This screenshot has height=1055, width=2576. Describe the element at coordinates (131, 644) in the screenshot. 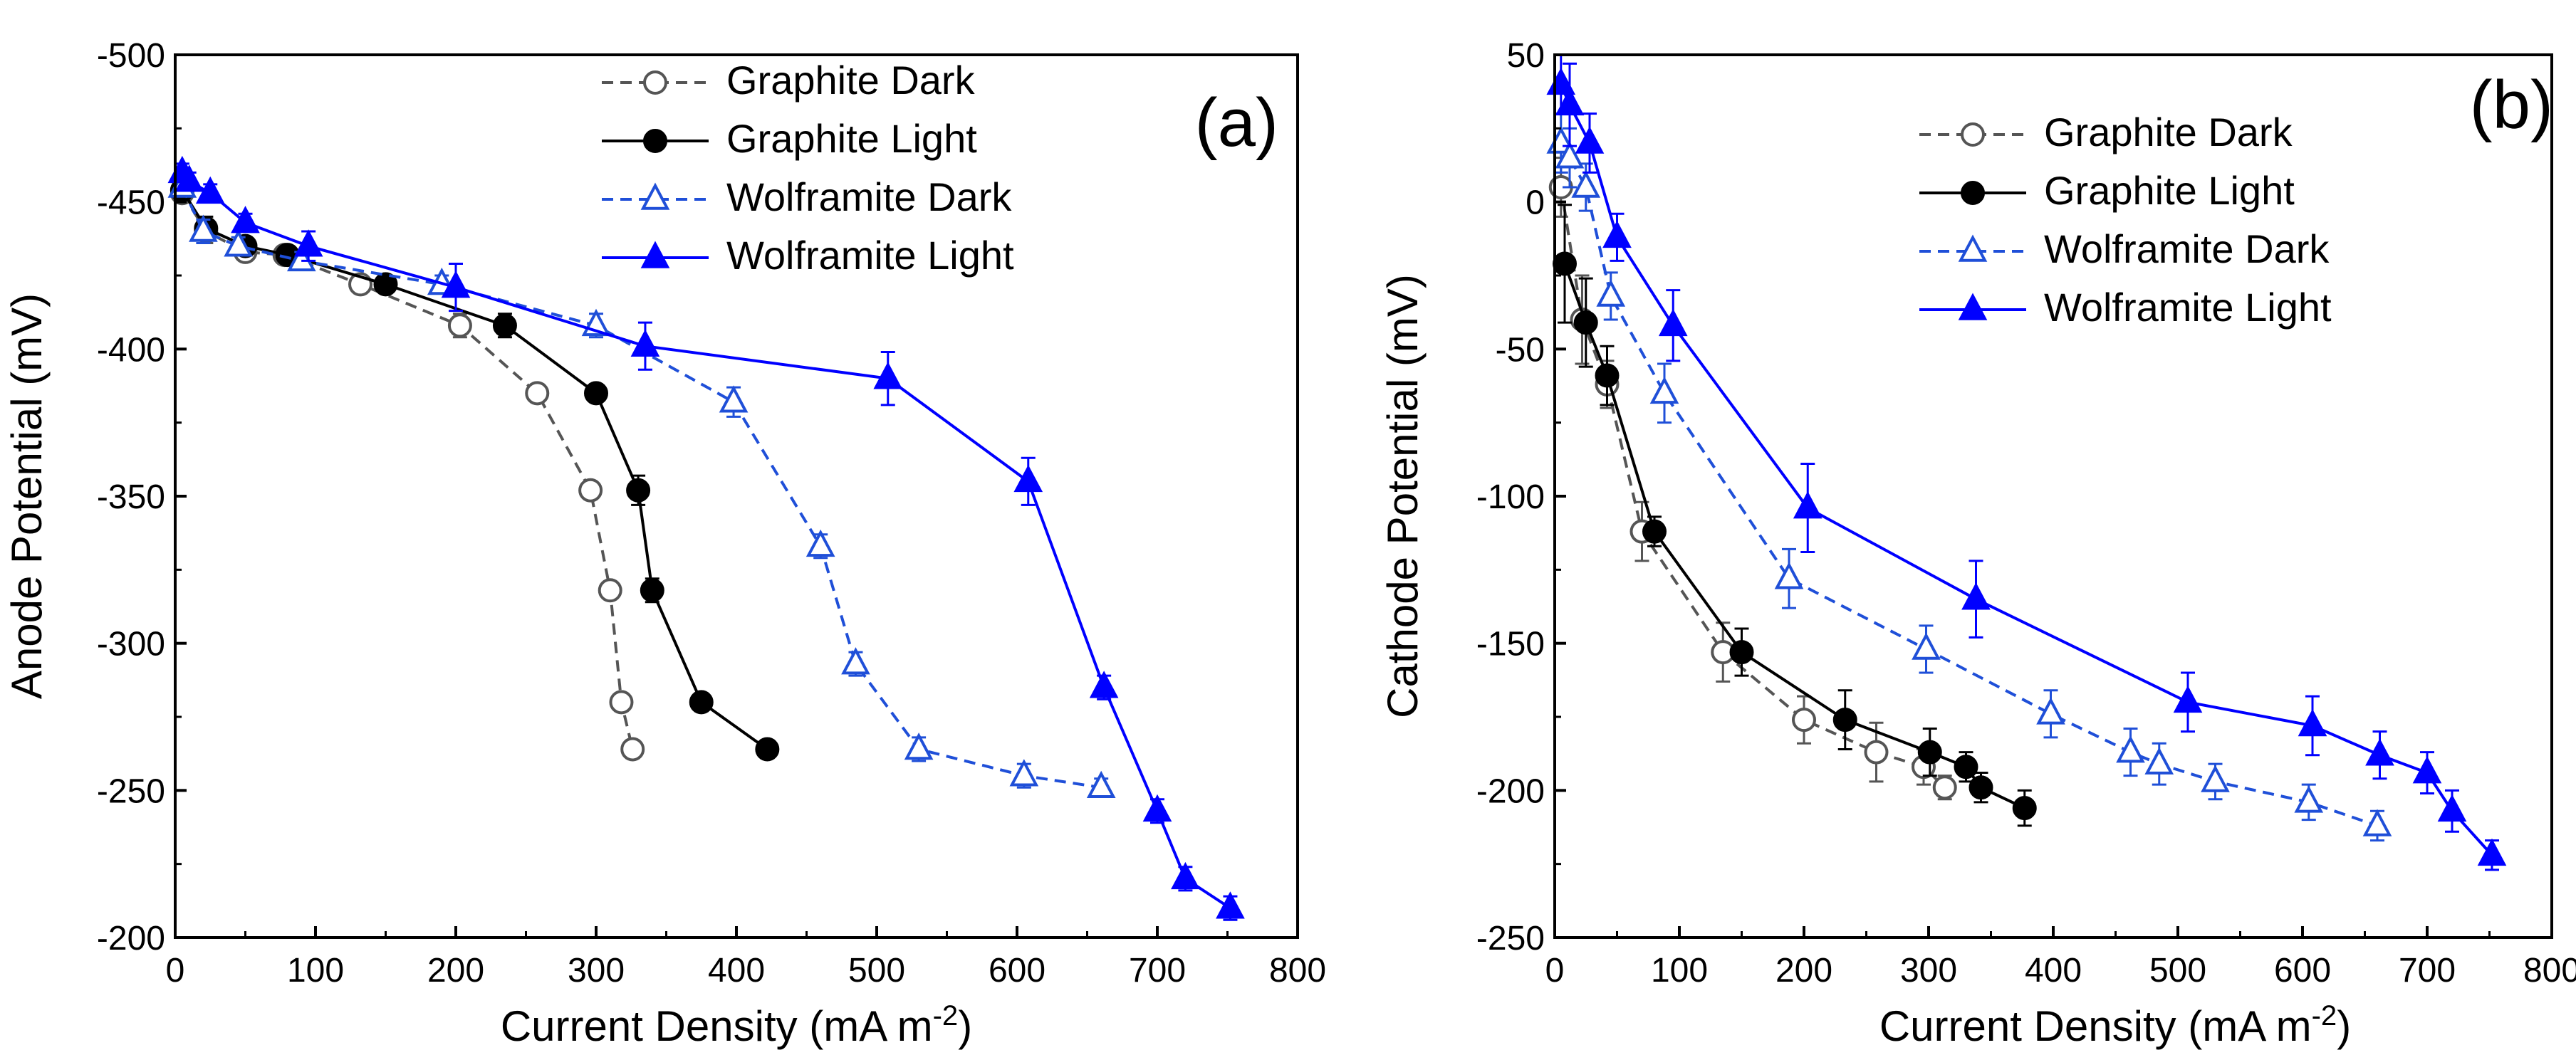

I see `y-tick-label: -300` at that location.